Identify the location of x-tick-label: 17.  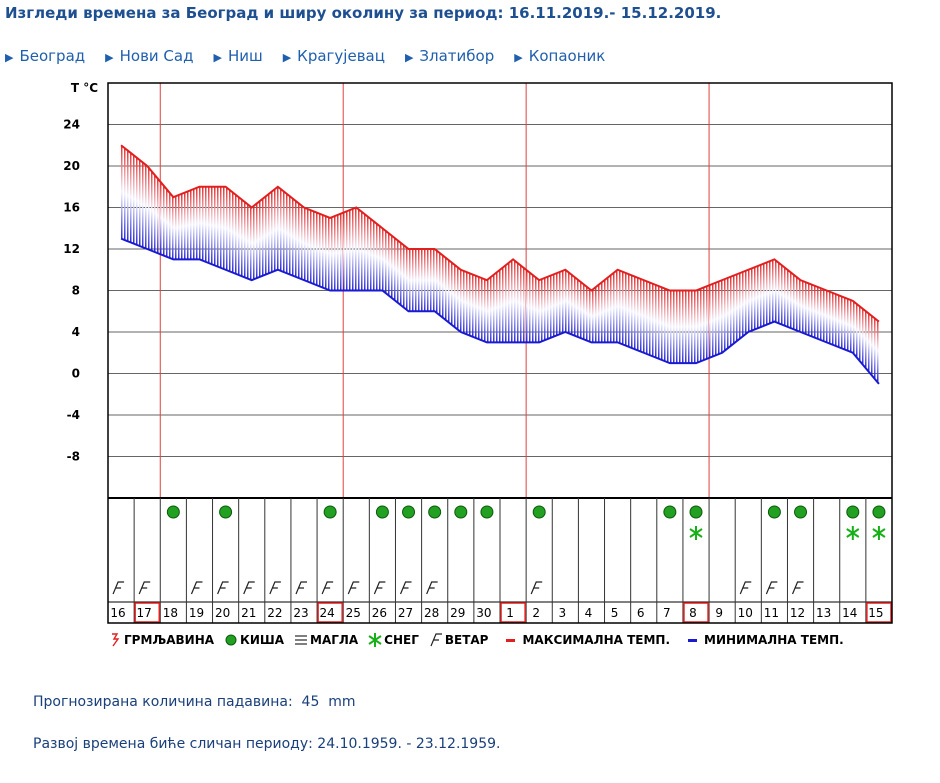
(144, 613).